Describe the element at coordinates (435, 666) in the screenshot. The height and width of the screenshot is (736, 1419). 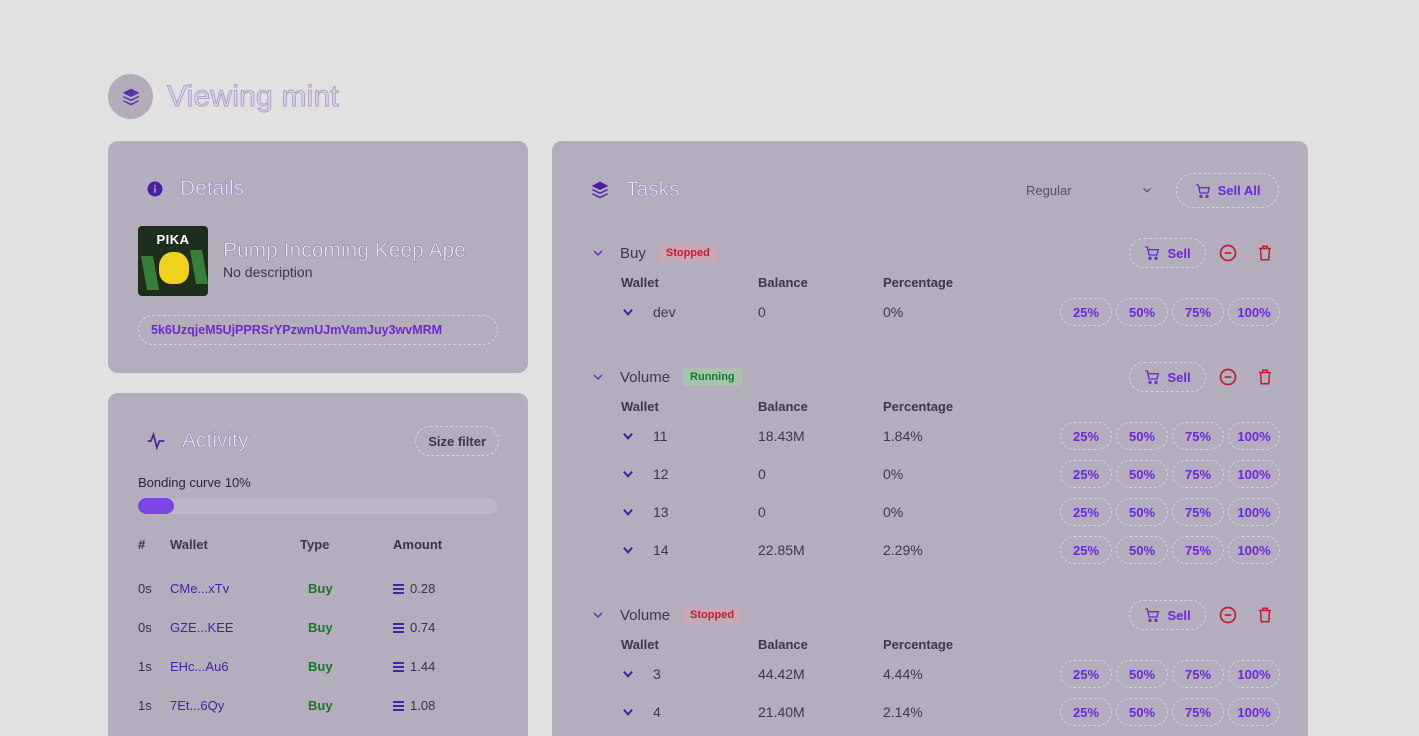
I see `activity-amount-cell: 1.44` at that location.